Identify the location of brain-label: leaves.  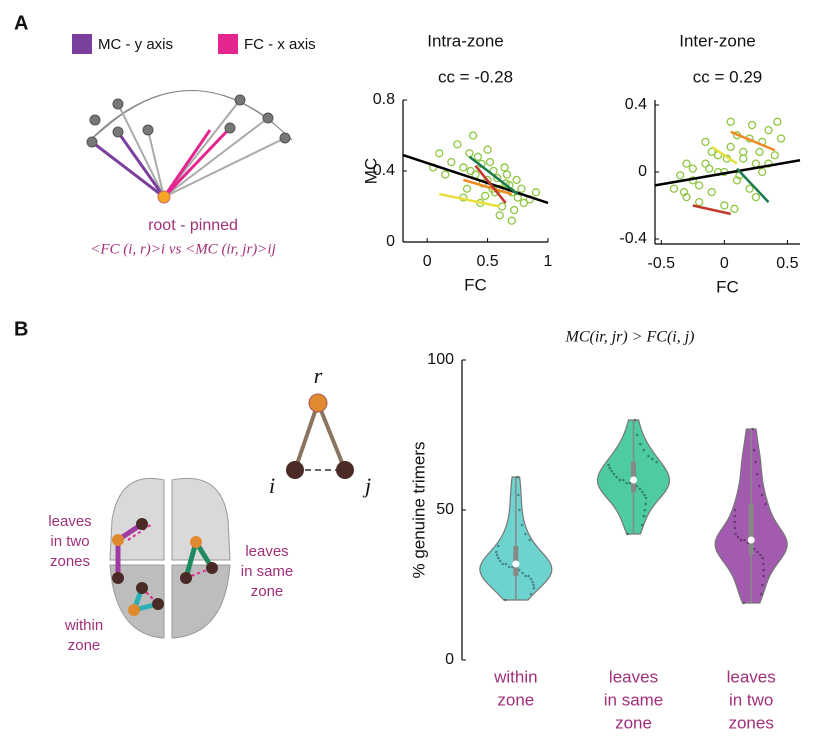
(69, 521).